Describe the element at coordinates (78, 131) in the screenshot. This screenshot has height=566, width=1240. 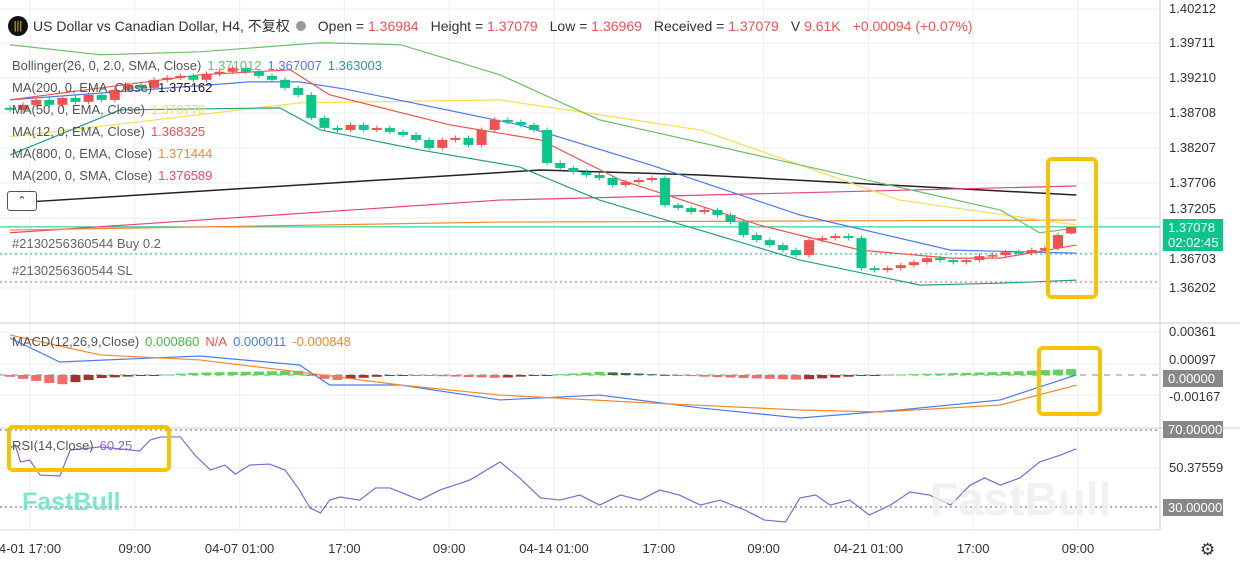
I see `legend-label: MA(12, 0, EMA, Close)` at that location.